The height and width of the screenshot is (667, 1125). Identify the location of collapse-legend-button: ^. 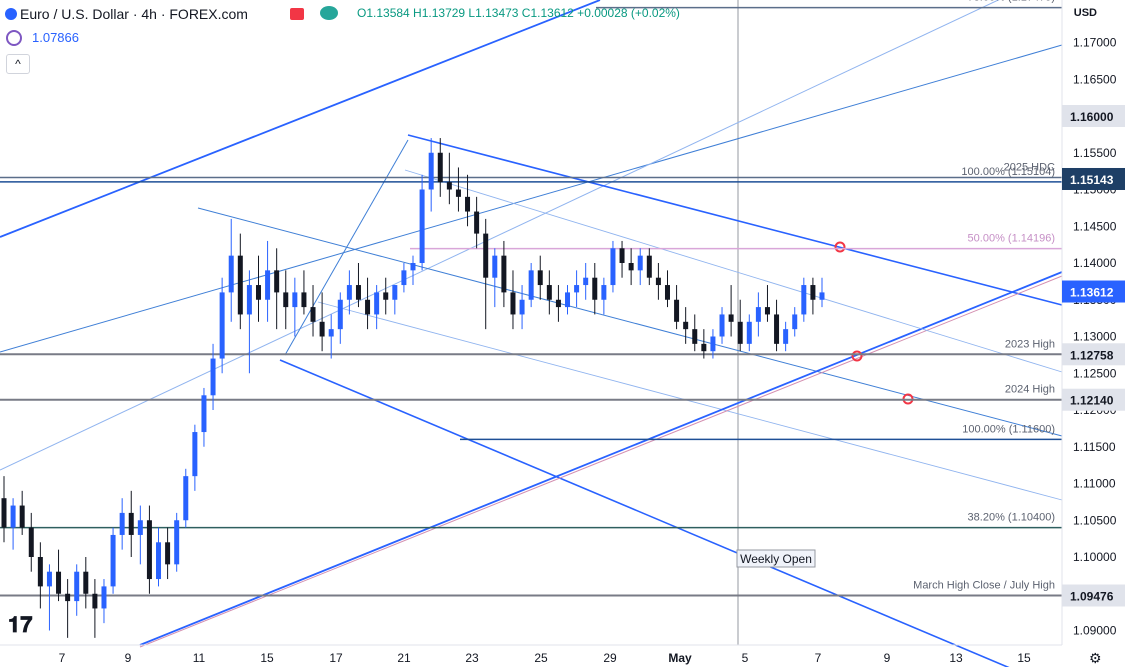
(18, 64).